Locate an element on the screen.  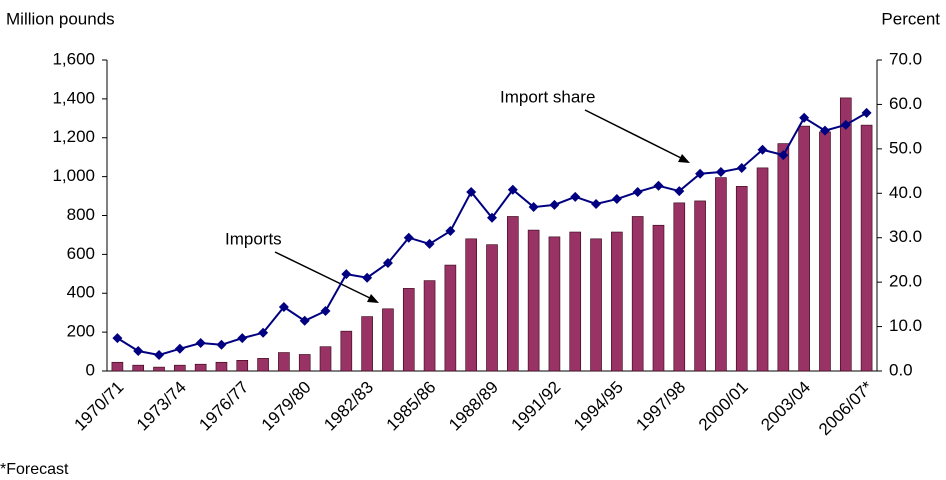
y-tick-label: 1,600 is located at coordinates (73, 58).